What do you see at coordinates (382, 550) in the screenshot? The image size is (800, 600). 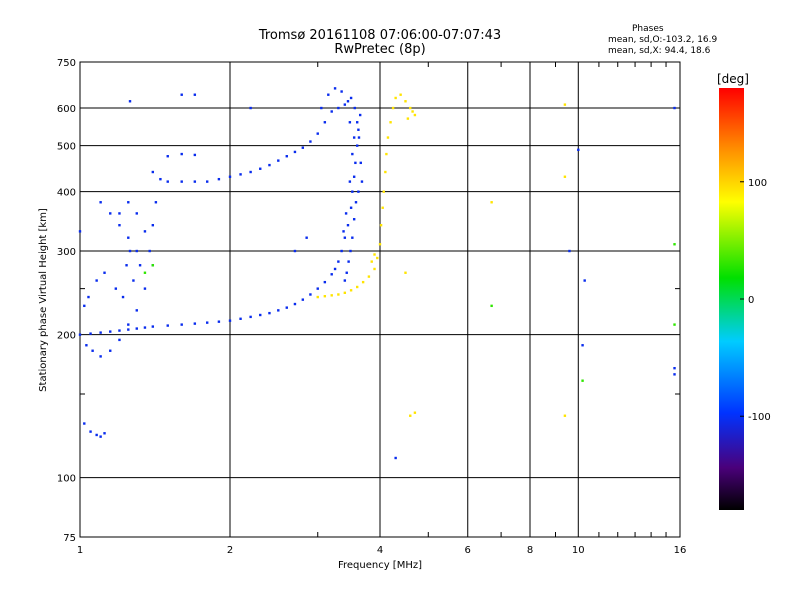 I see `x-tick-labels: 1 2 4 6 8 10 16` at bounding box center [382, 550].